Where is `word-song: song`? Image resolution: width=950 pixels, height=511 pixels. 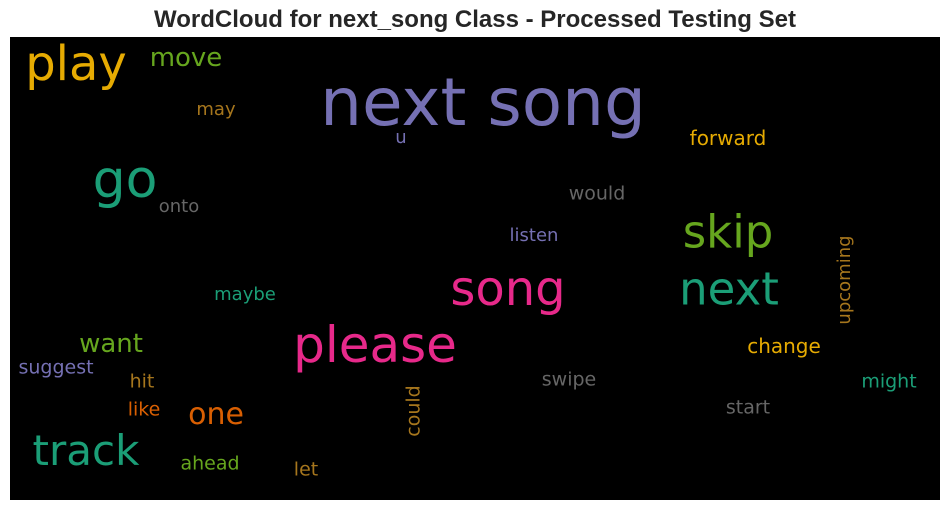 word-song: song is located at coordinates (508, 289).